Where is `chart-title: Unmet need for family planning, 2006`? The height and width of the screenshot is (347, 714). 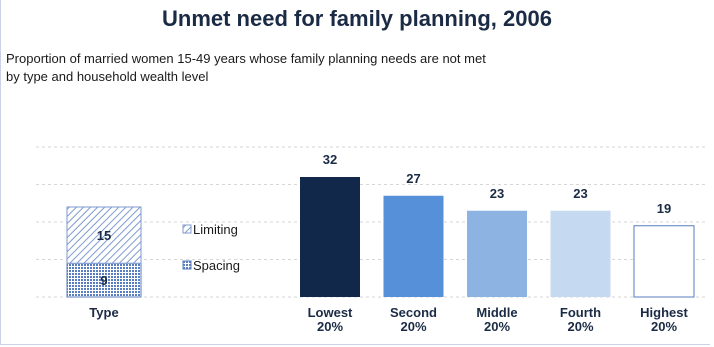
chart-title: Unmet need for family planning, 2006 is located at coordinates (357, 18).